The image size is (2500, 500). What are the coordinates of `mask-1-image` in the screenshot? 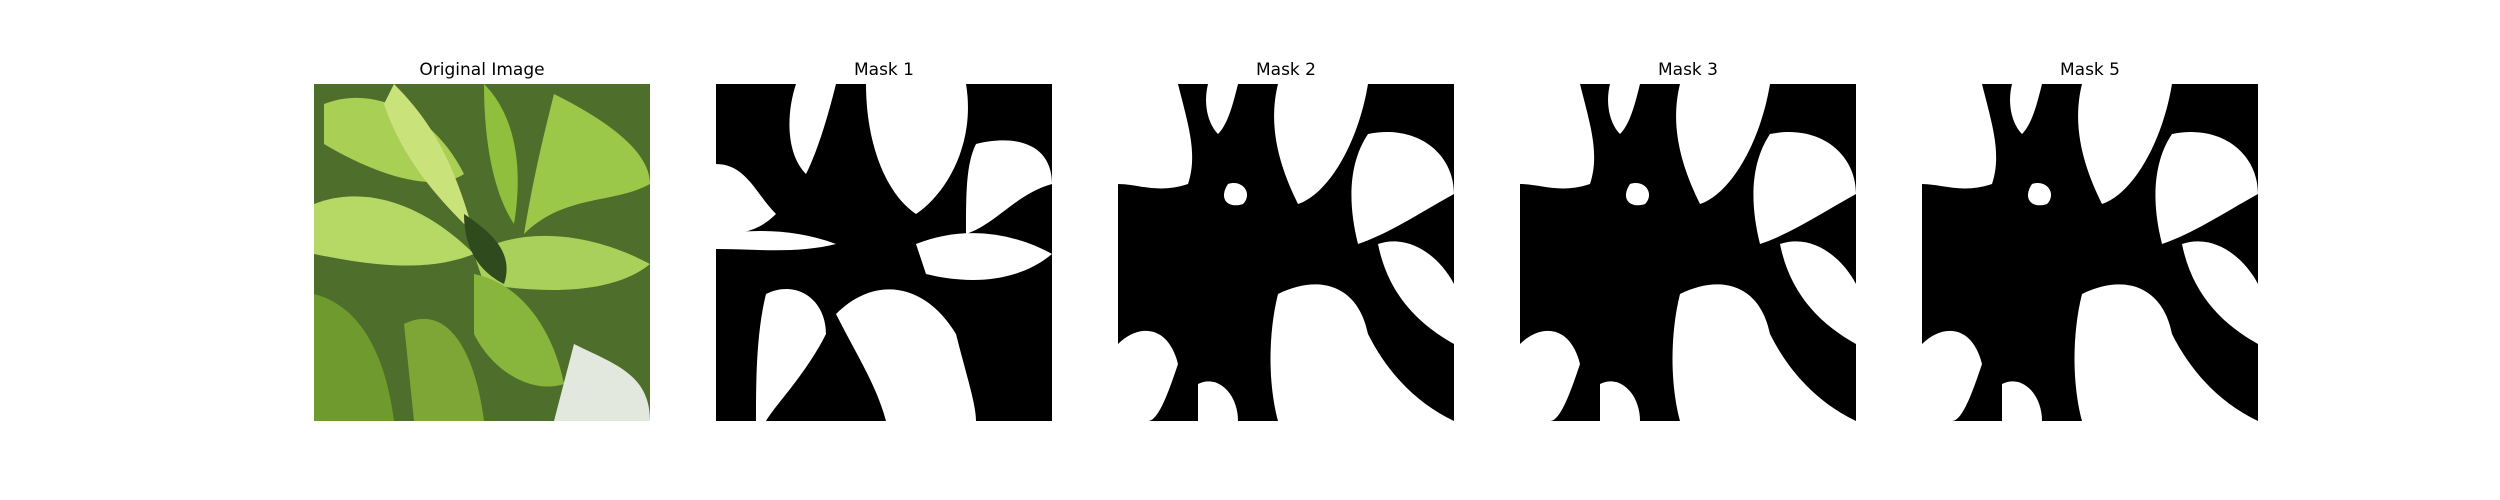 It's located at (884, 252).